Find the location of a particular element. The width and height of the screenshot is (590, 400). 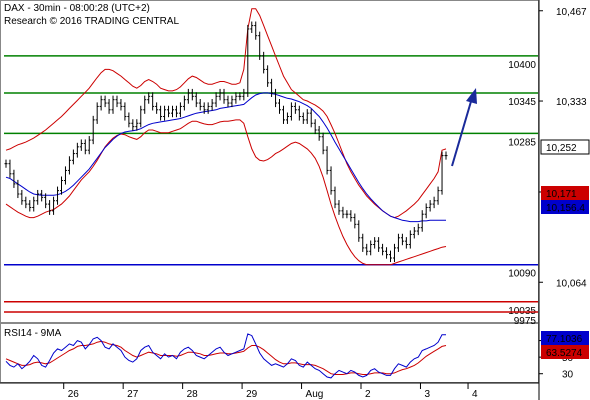

x-tick-label: 26 is located at coordinates (74, 394).